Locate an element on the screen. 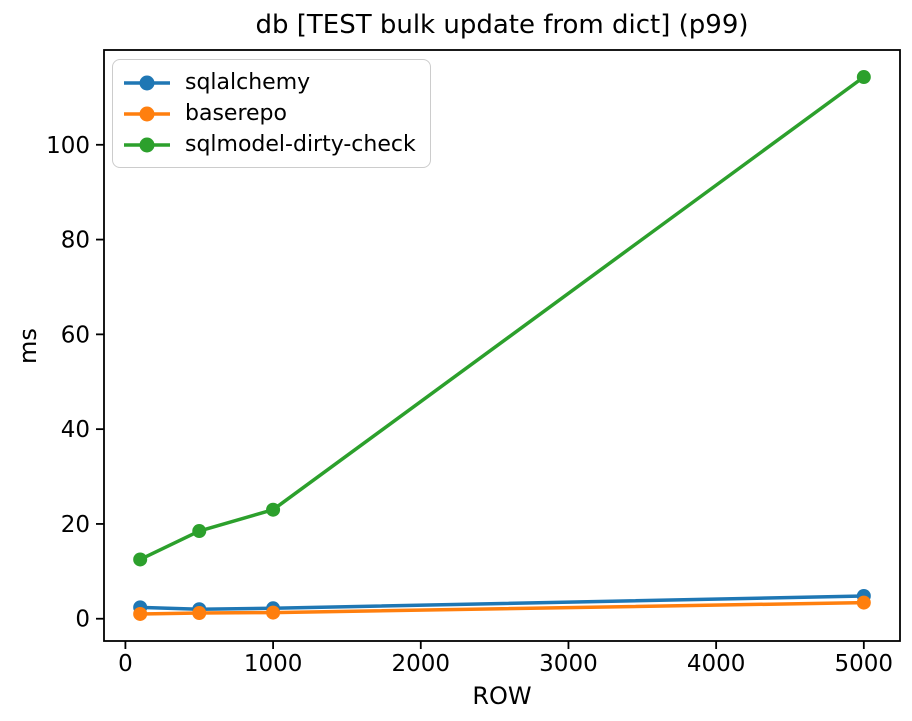 Image resolution: width=912 pixels, height=721 pixels. y-tick-label: 100 is located at coordinates (68, 146).